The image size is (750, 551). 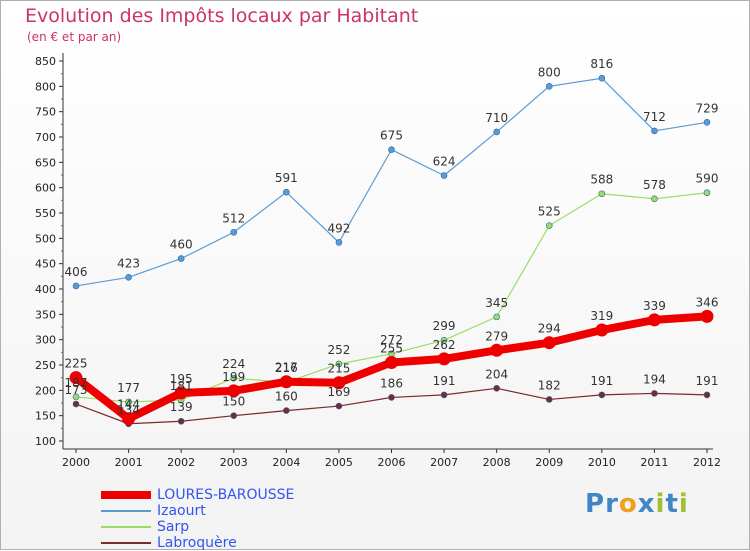 What do you see at coordinates (654, 379) in the screenshot?
I see `data-label: 194` at bounding box center [654, 379].